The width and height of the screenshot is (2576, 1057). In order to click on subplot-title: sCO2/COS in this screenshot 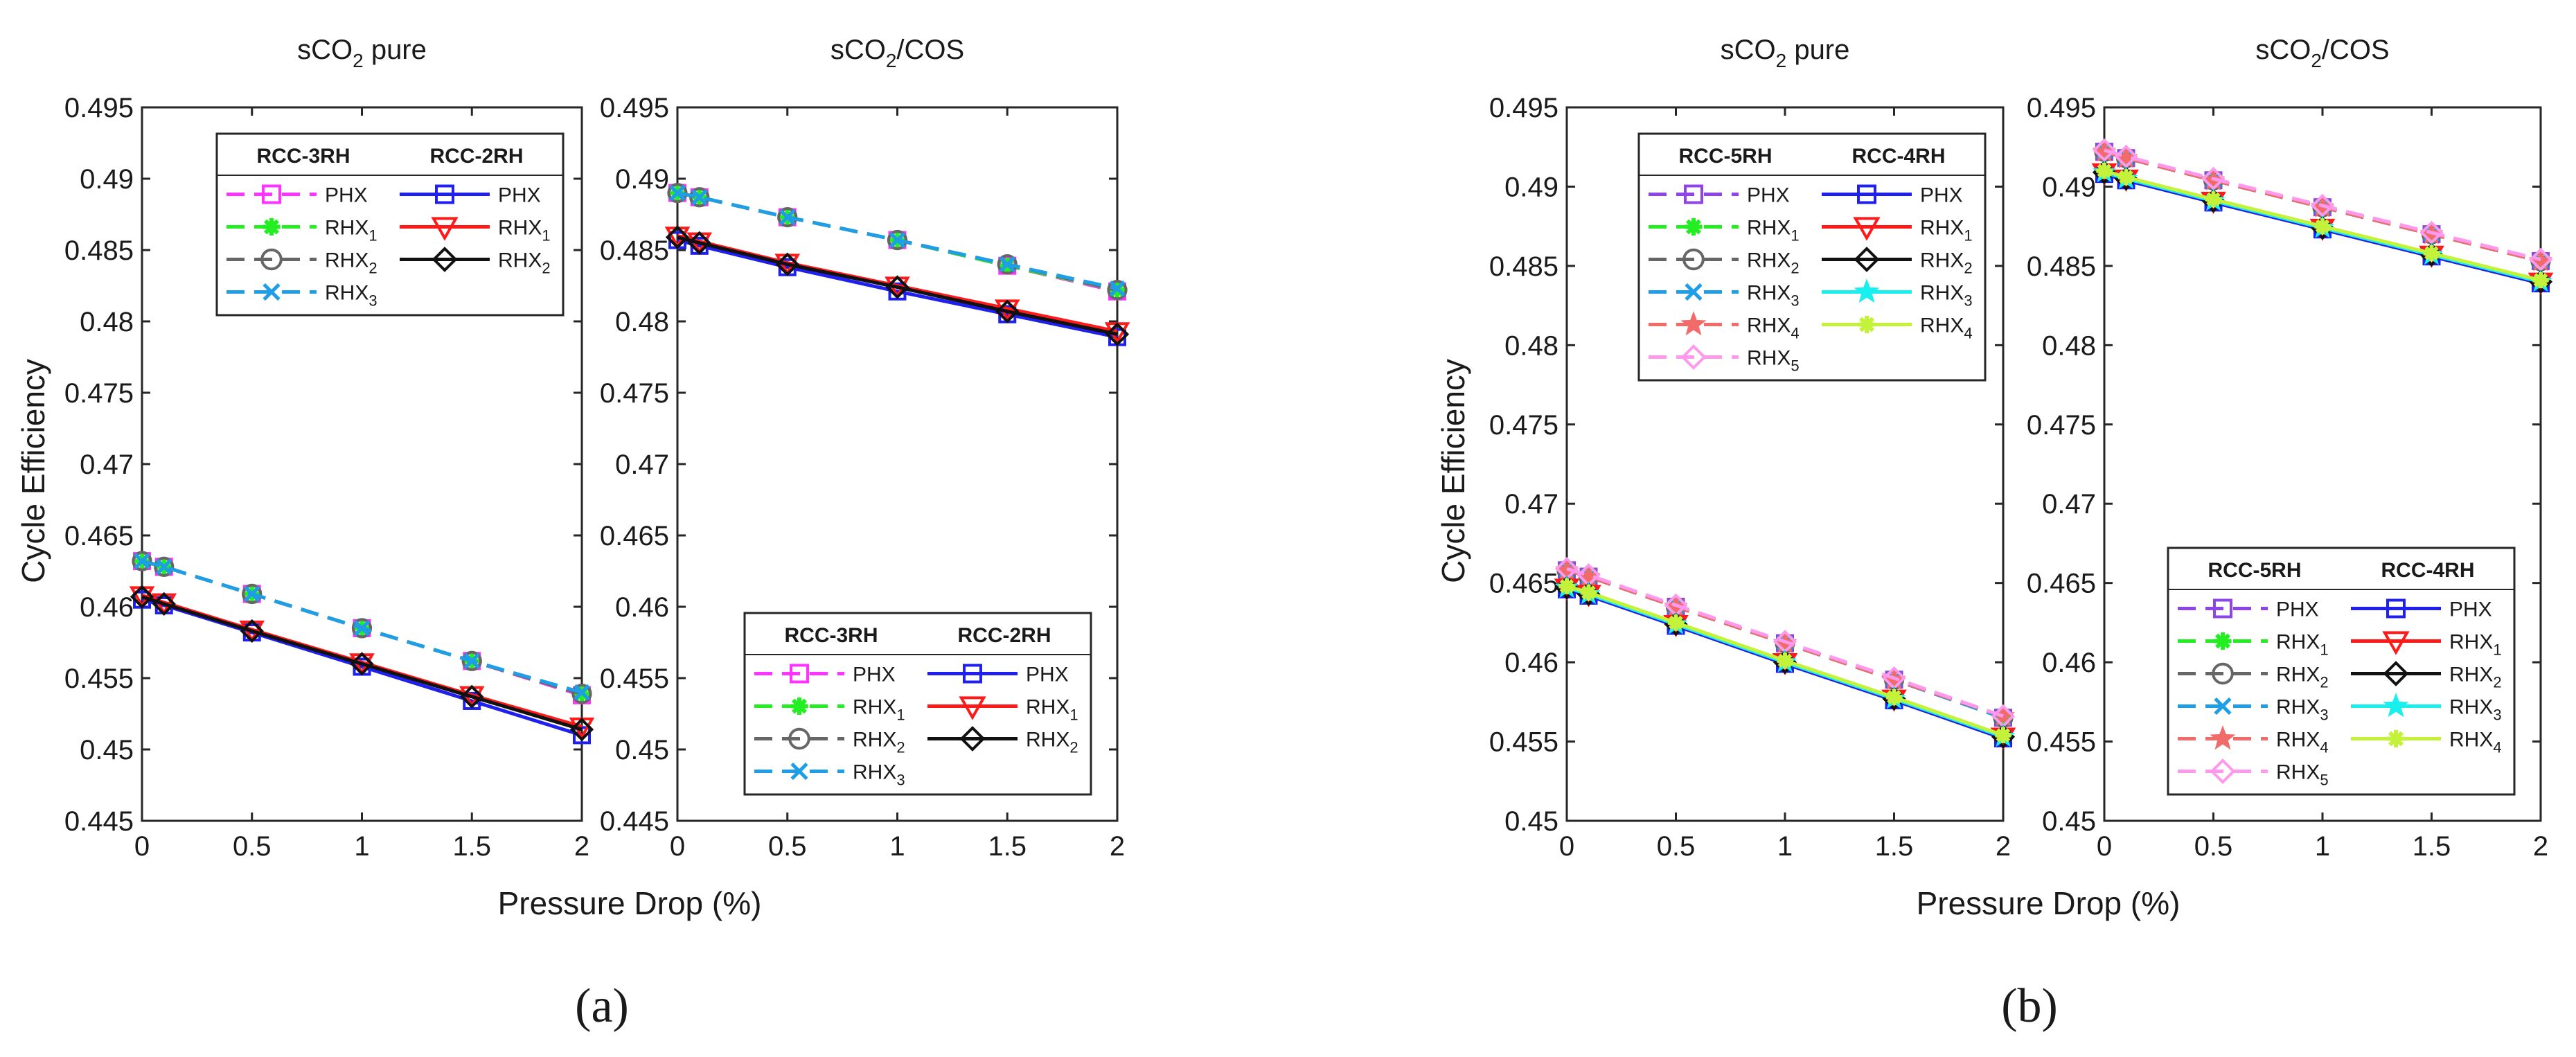, I will do `click(2322, 53)`.